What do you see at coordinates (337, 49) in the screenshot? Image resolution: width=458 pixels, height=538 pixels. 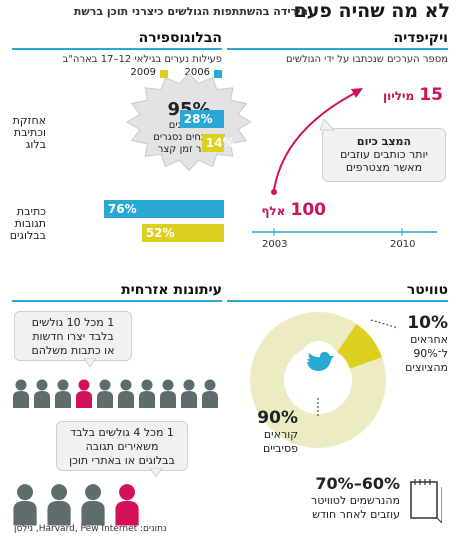 I see `wikipedia-rule` at bounding box center [337, 49].